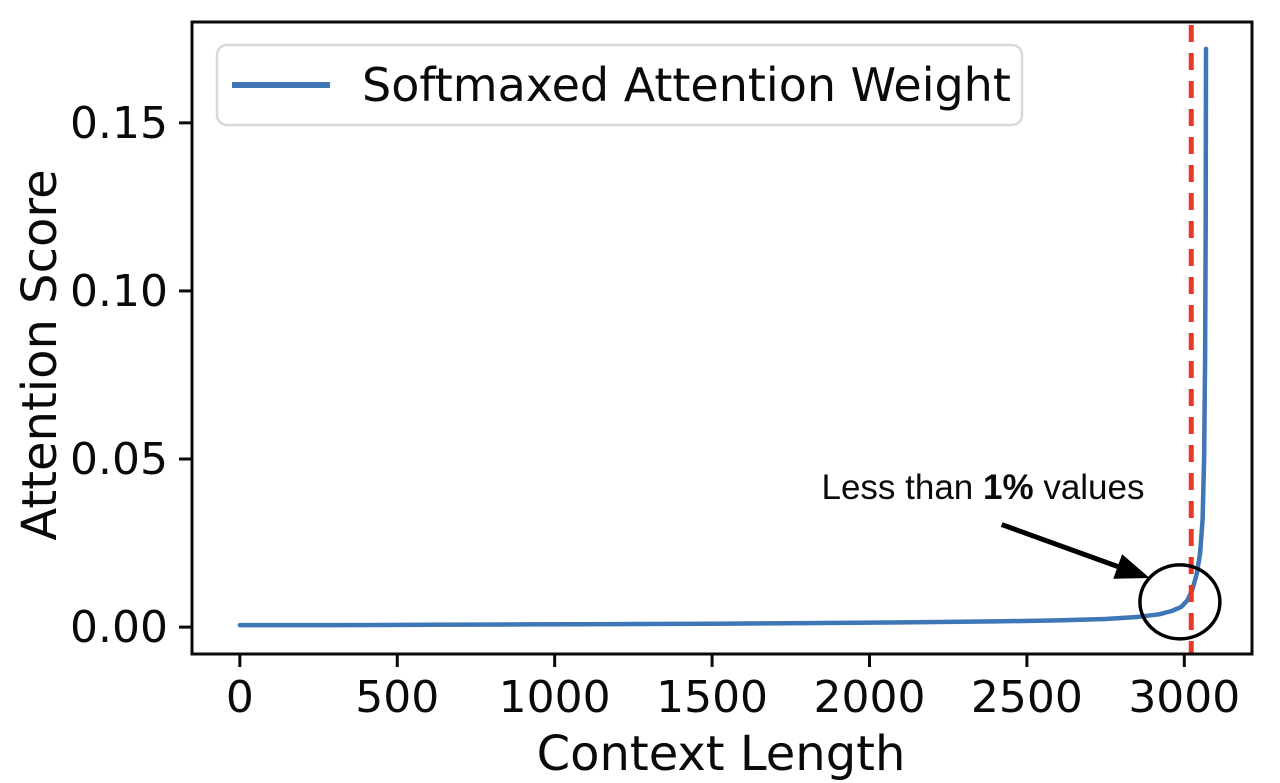 The height and width of the screenshot is (783, 1280). I want to click on annotation-arrow-shaft, so click(1059, 545).